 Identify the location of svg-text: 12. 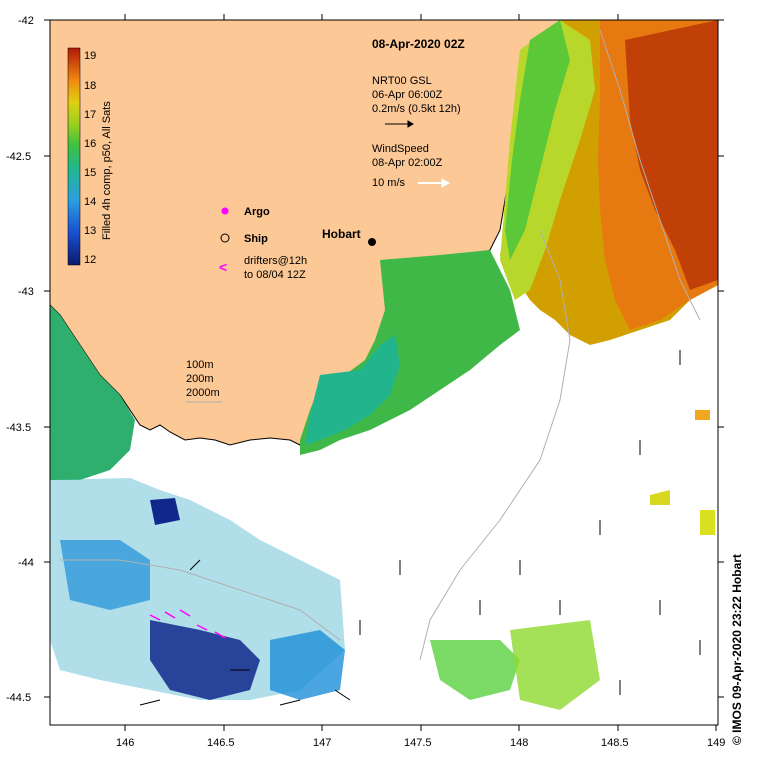
(90, 260).